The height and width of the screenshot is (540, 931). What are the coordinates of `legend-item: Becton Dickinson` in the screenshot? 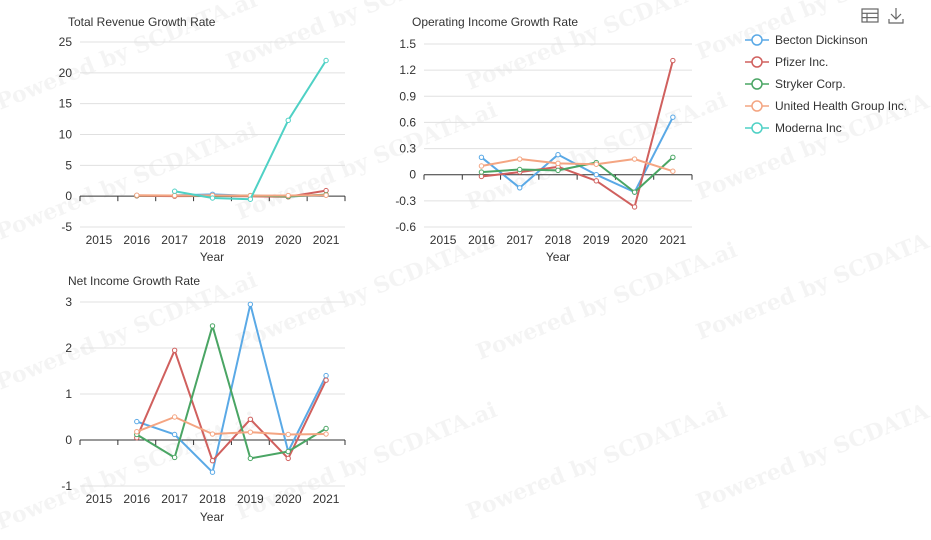 It's located at (806, 40).